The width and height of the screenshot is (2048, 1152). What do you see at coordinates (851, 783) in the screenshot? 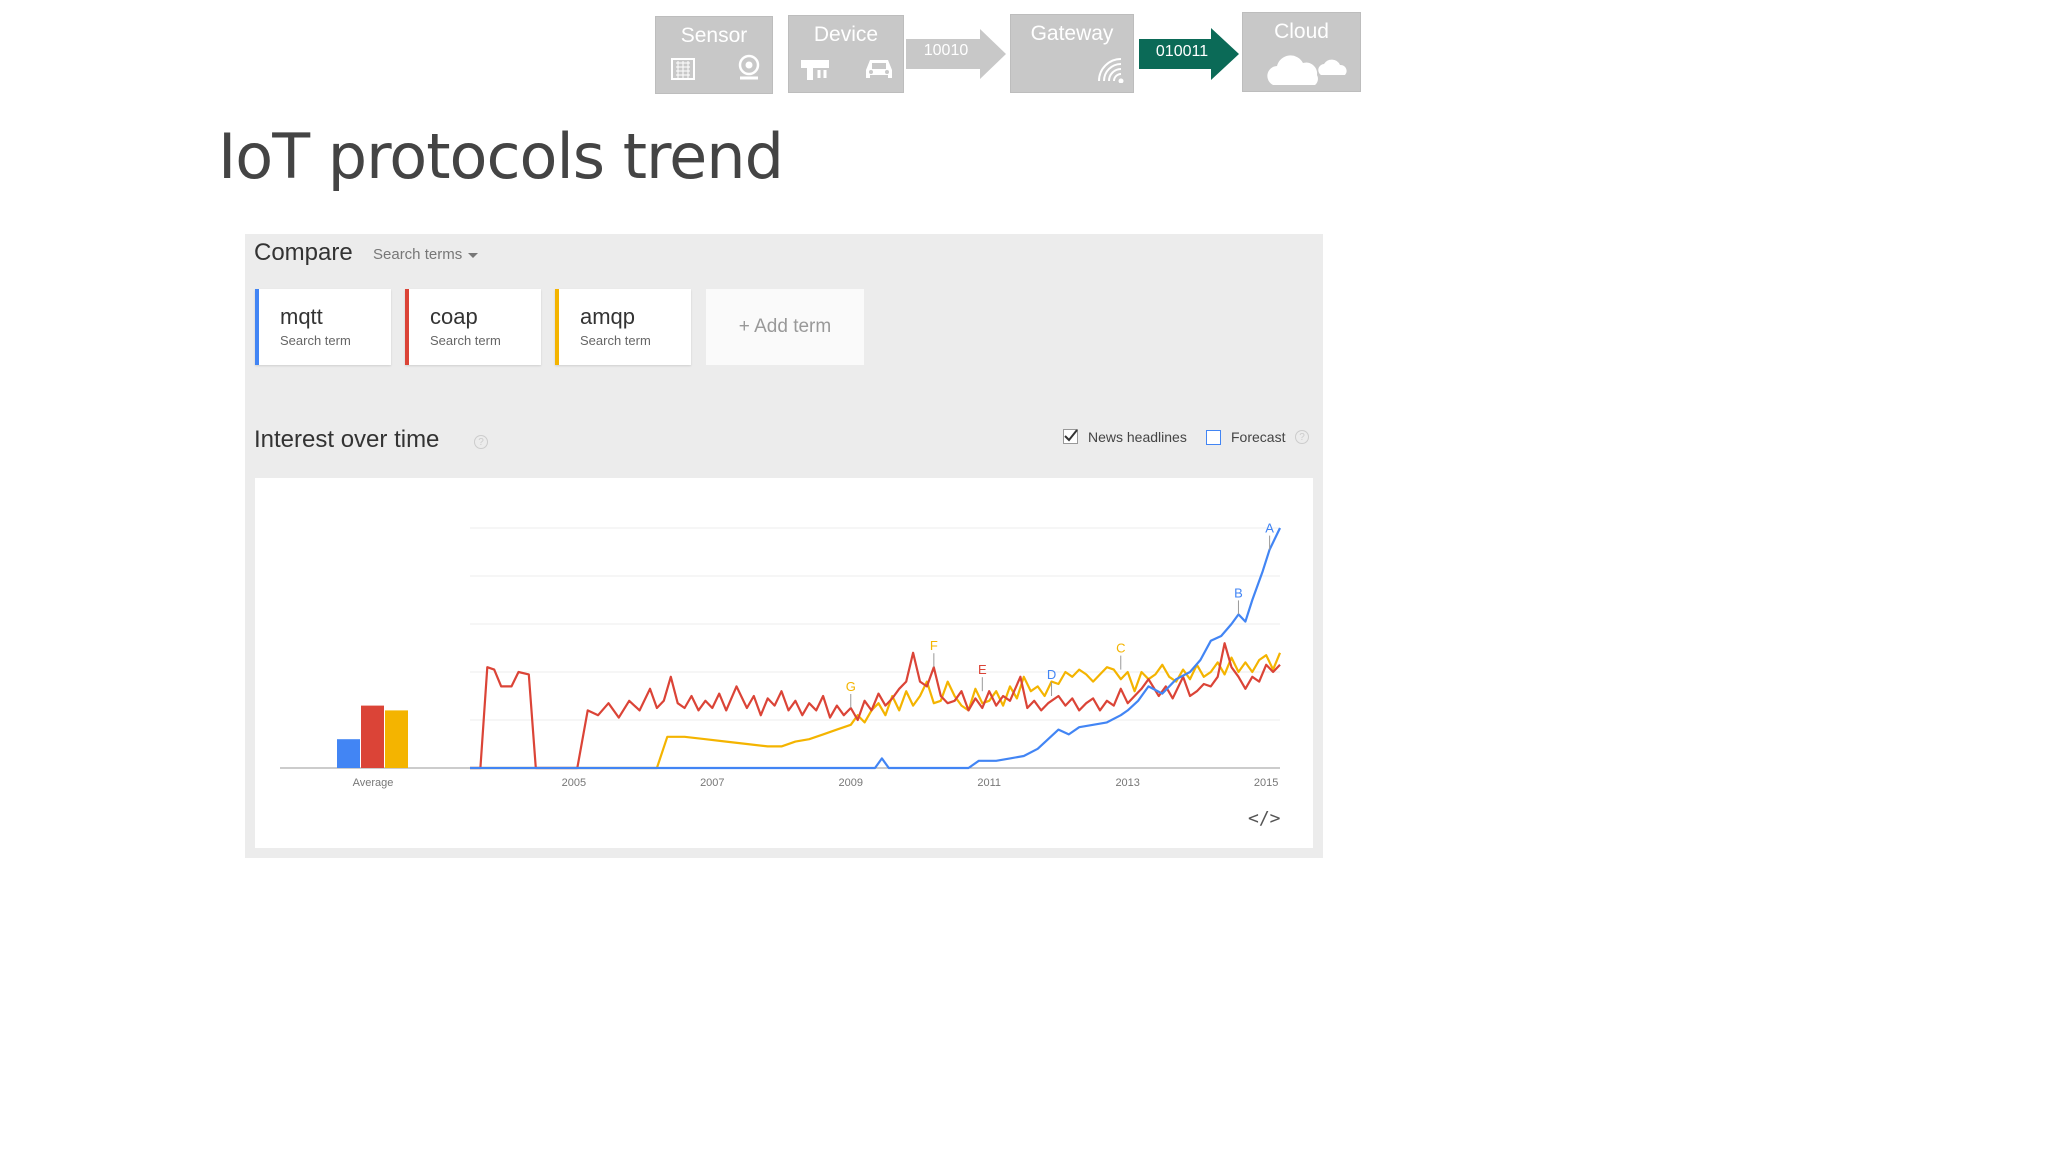
I see `x-tick-label: 2009` at bounding box center [851, 783].